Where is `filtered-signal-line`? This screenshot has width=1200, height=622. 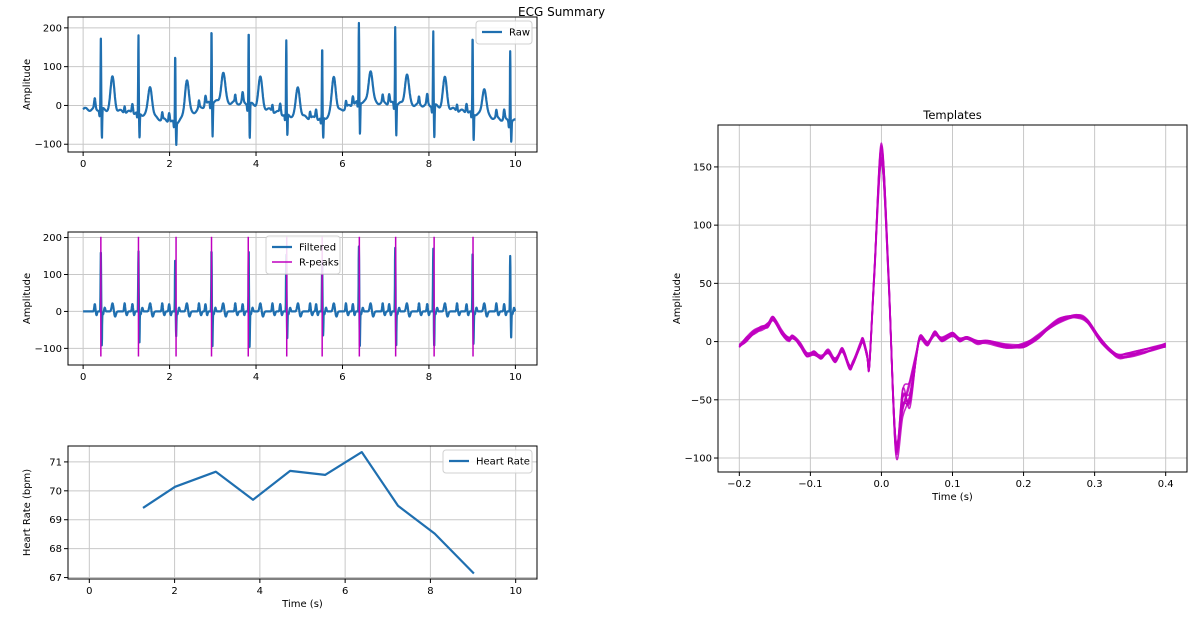
filtered-signal-line is located at coordinates (299, 296).